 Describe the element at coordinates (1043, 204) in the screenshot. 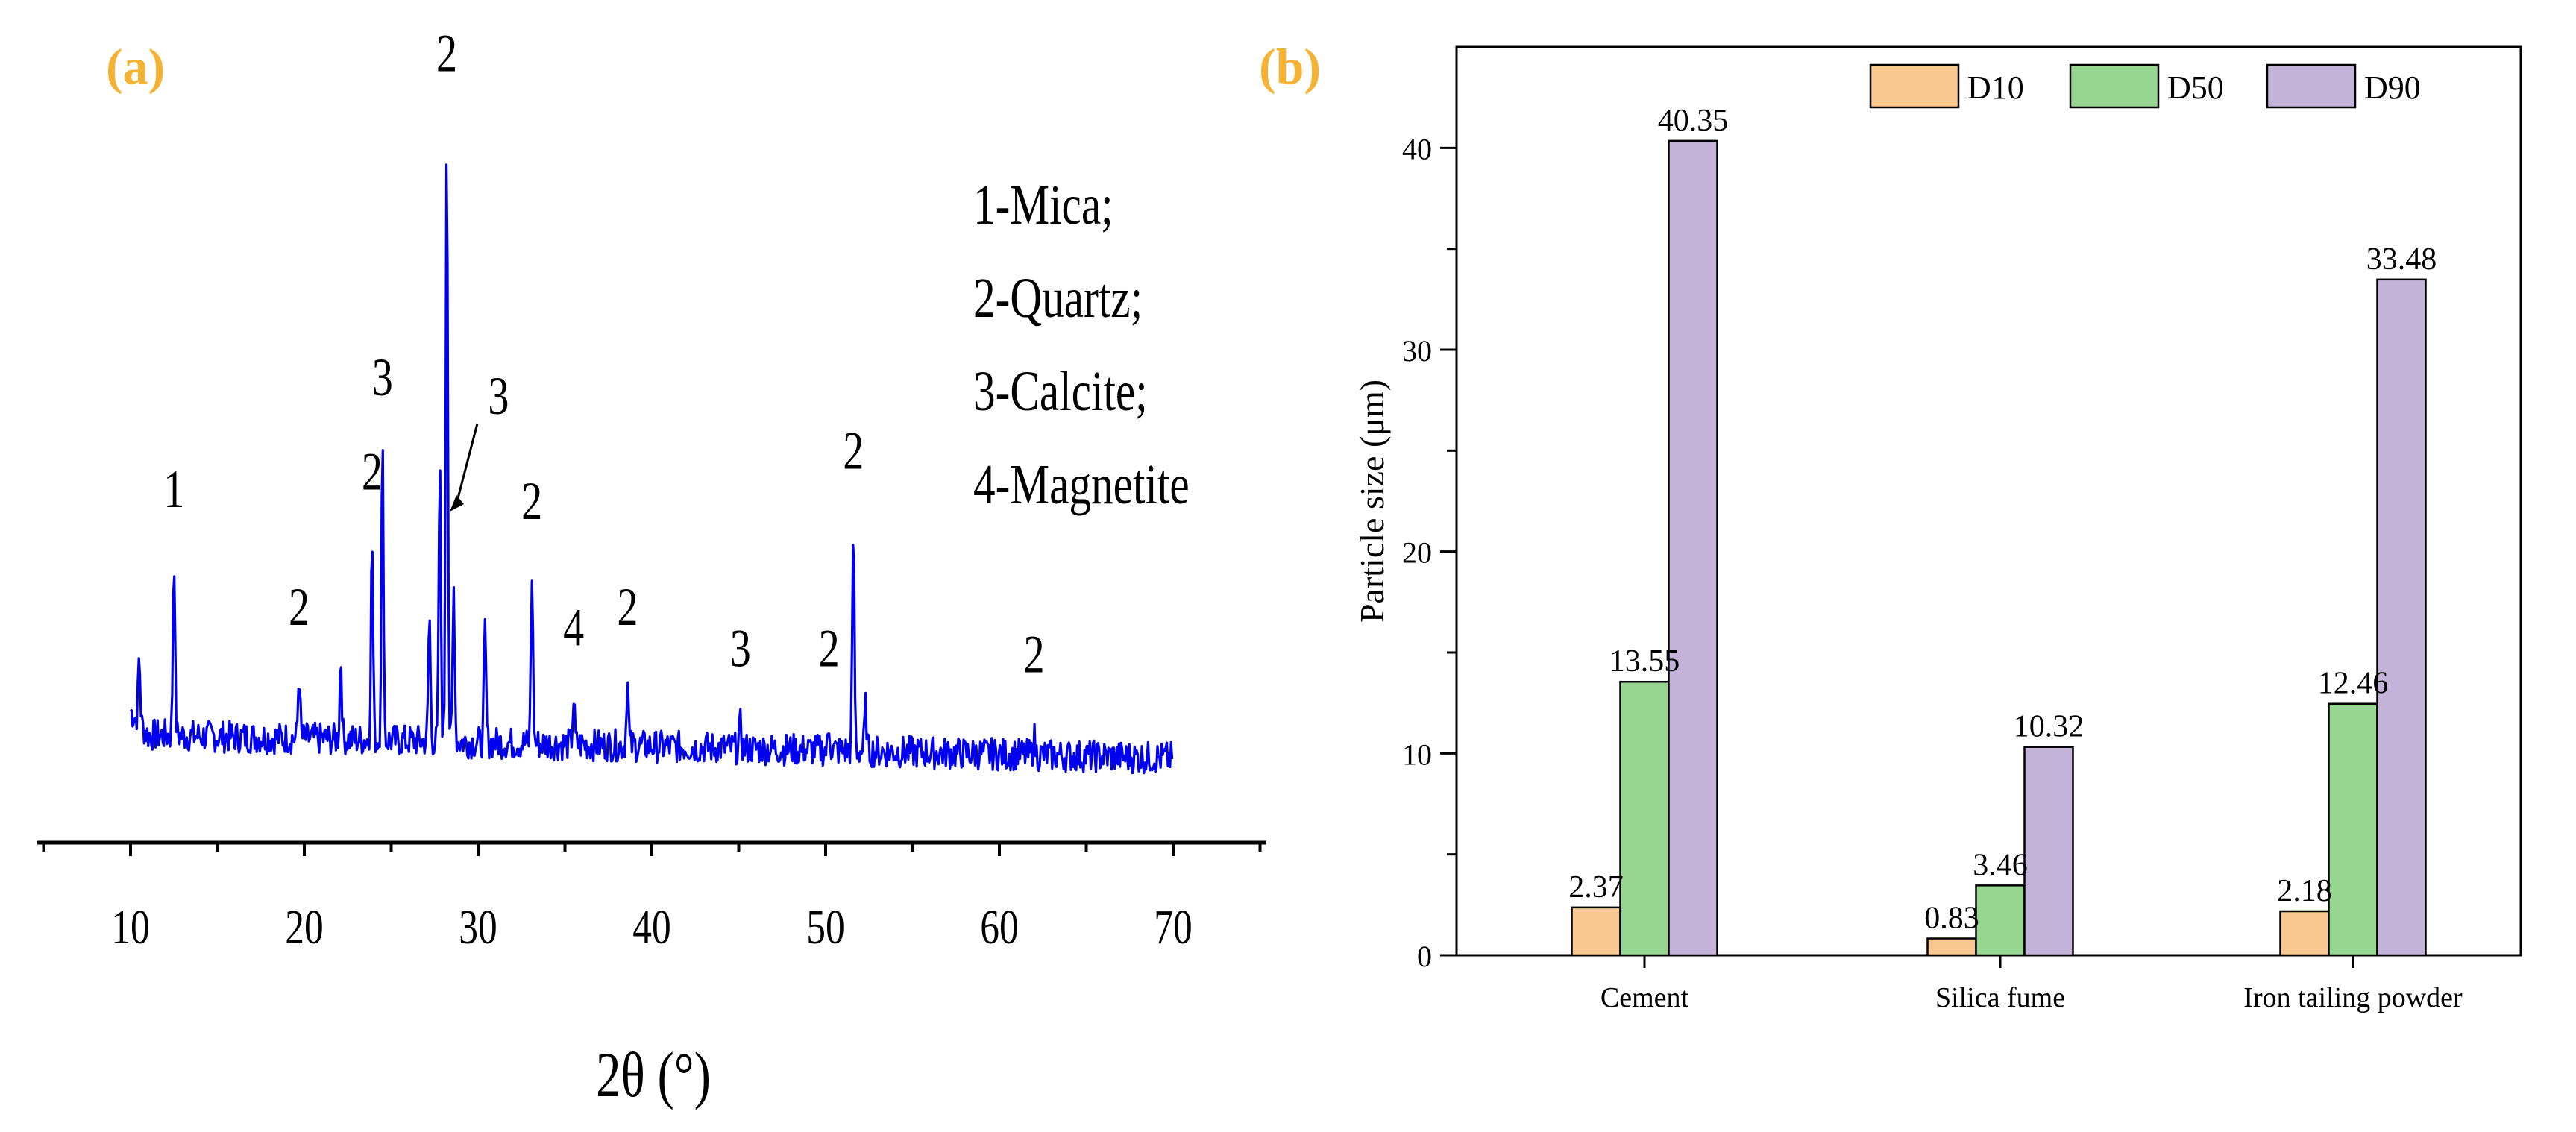

I see `legend-entry-a: 1-Mica;` at that location.